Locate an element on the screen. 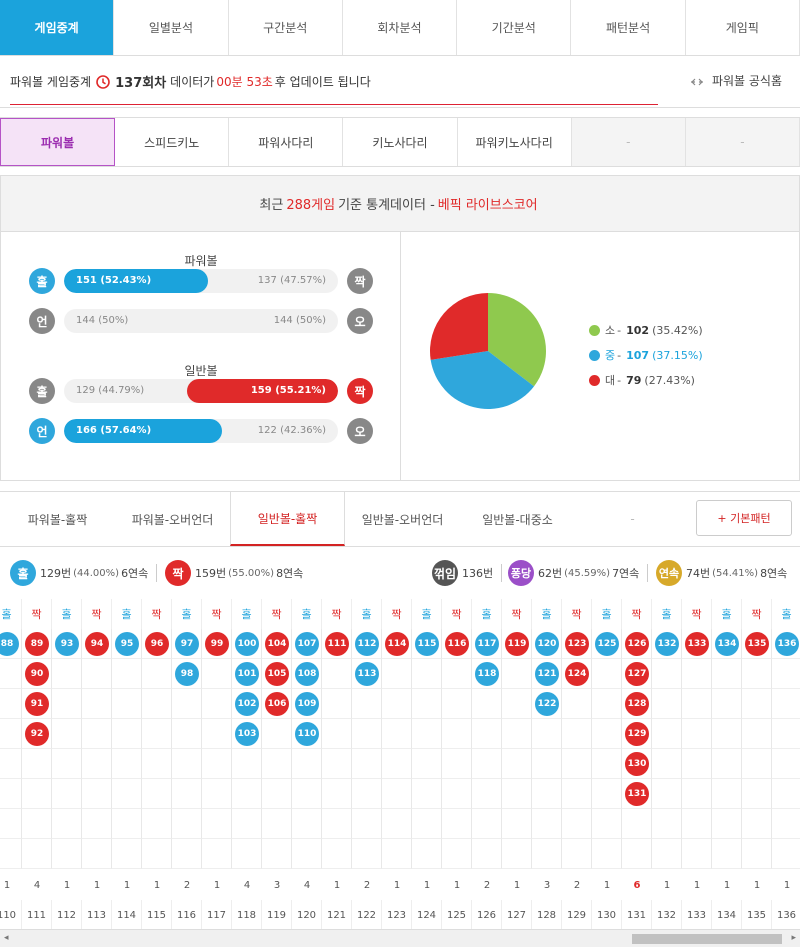 Image resolution: width=800 pixels, height=947 pixels. tab-powerball: 파워볼 is located at coordinates (58, 142).